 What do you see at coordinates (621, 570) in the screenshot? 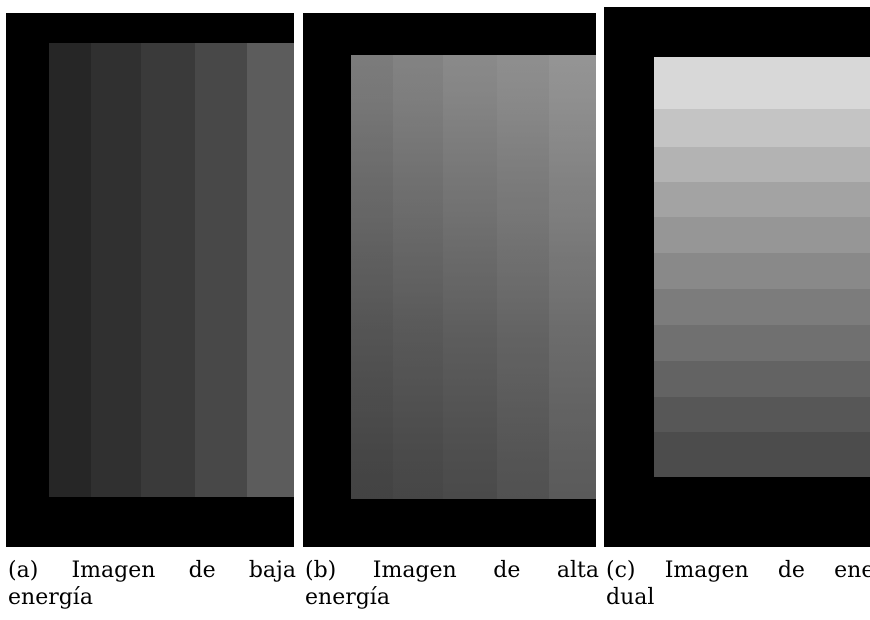
I see `caption-word: (c)` at bounding box center [621, 570].